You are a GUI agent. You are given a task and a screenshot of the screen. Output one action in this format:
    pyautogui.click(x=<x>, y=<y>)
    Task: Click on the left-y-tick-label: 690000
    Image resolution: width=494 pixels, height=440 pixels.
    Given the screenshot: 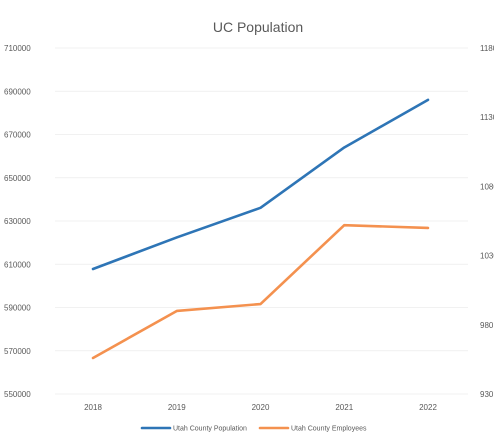 What is the action you would take?
    pyautogui.click(x=17, y=91)
    